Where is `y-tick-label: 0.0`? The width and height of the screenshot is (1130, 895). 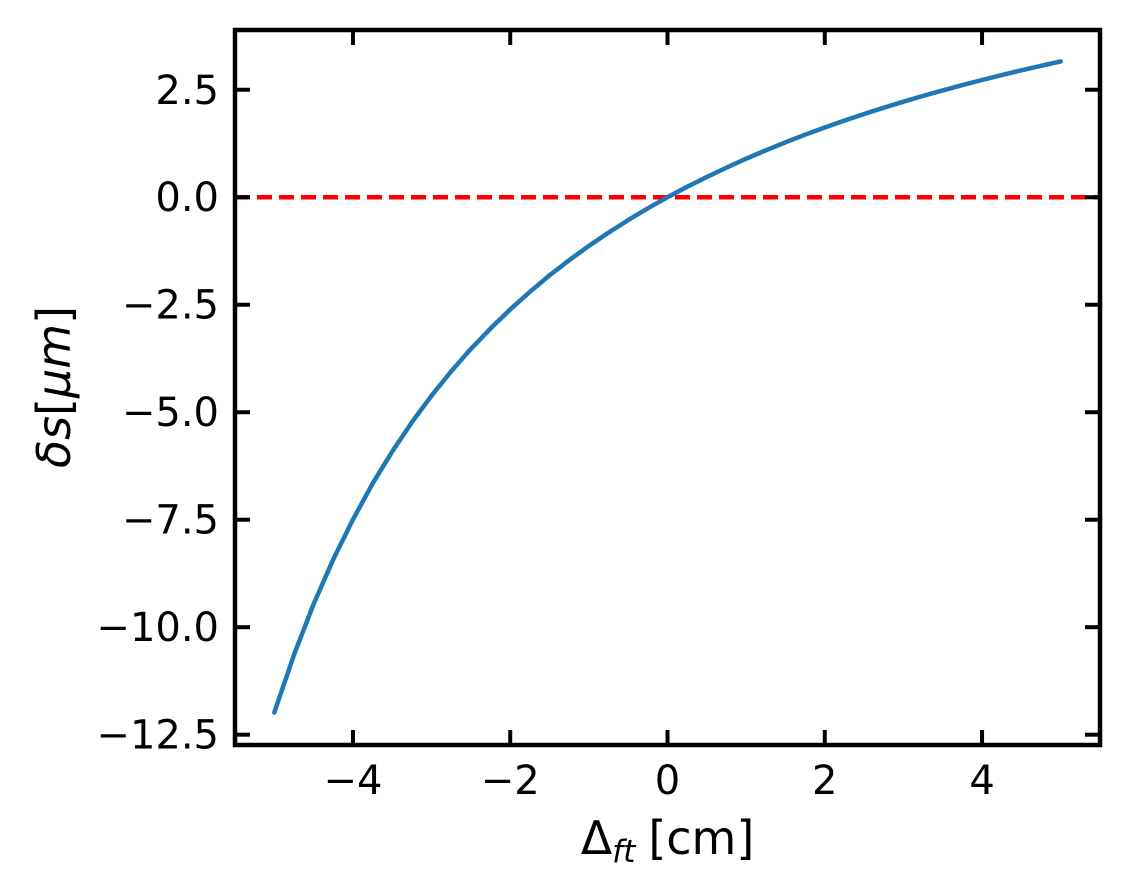 y-tick-label: 0.0 is located at coordinates (187, 198).